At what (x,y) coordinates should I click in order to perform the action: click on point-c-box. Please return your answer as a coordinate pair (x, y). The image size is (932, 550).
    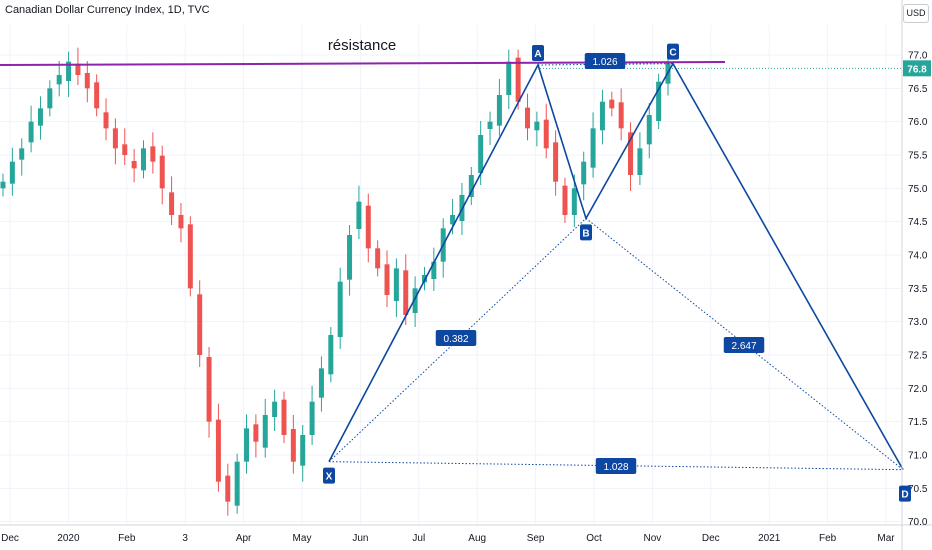
    Looking at the image, I should click on (673, 51).